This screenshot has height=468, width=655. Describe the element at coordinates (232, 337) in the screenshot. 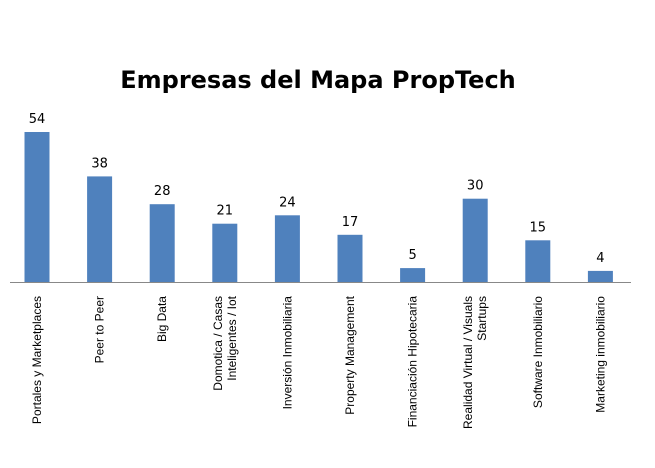

I see `category-label-line: Inteligentes / Iot` at that location.